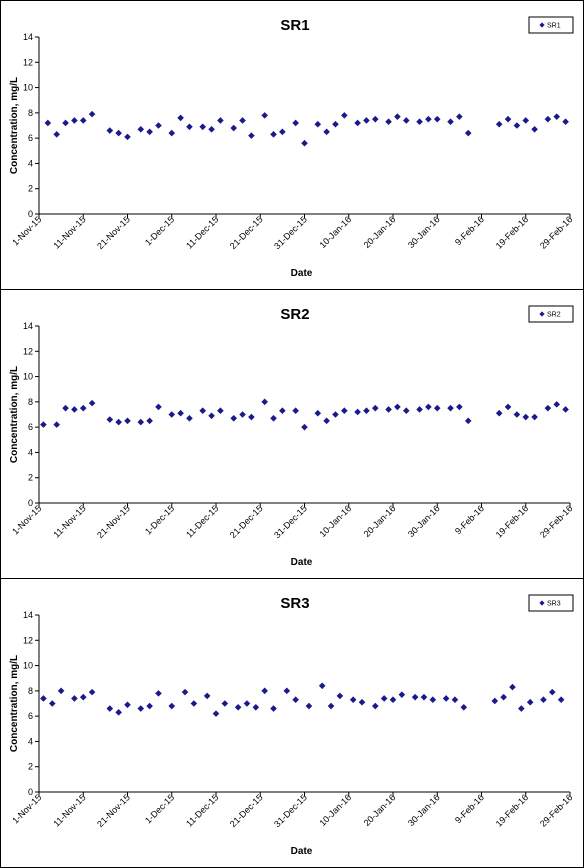 The height and width of the screenshot is (868, 585). What do you see at coordinates (556, 810) in the screenshot?
I see `x-tick-label: 29-Feb-16` at bounding box center [556, 810].